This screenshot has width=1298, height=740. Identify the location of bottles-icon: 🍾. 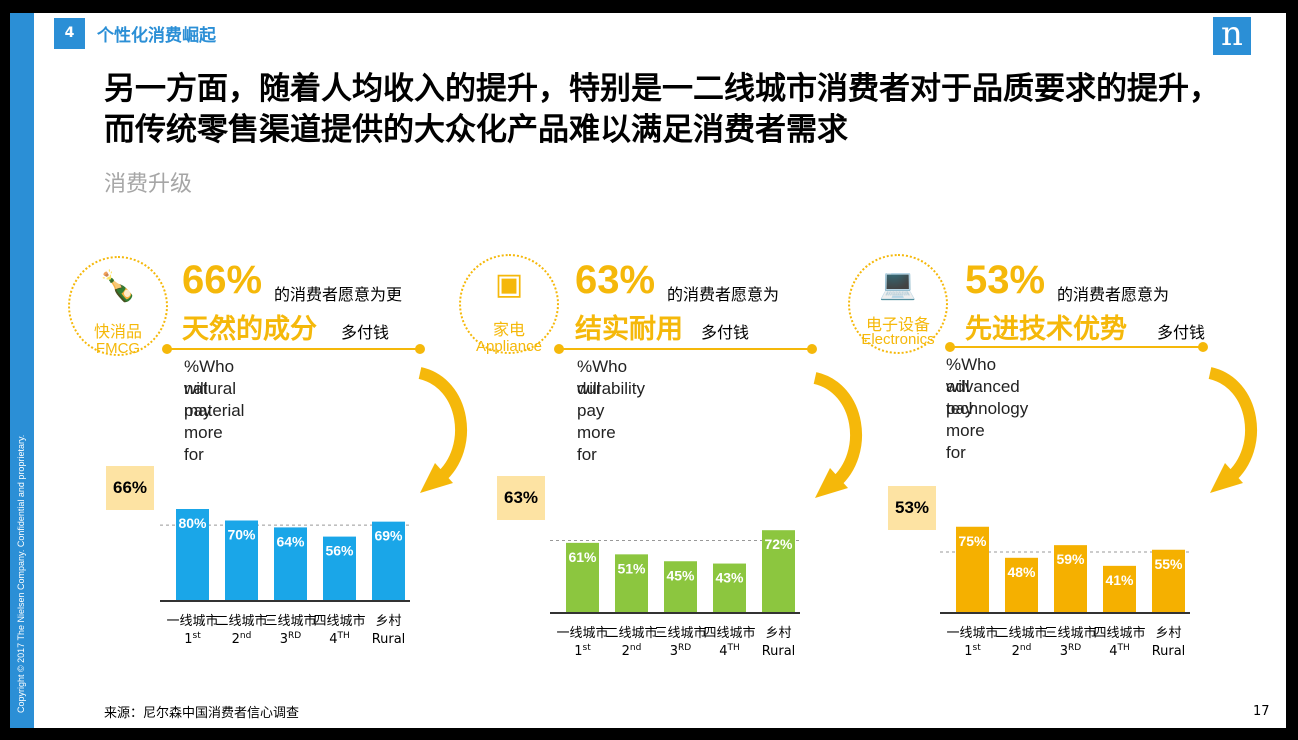
(118, 286).